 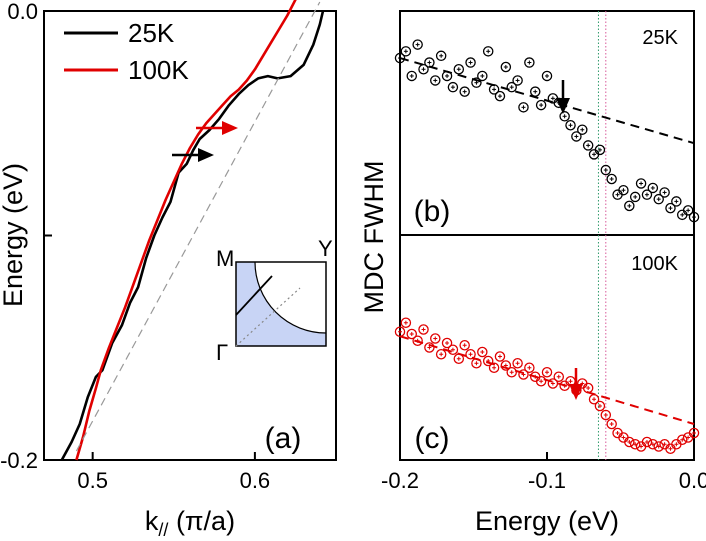 I want to click on temperature-label-b: 25K, so click(x=660, y=38).